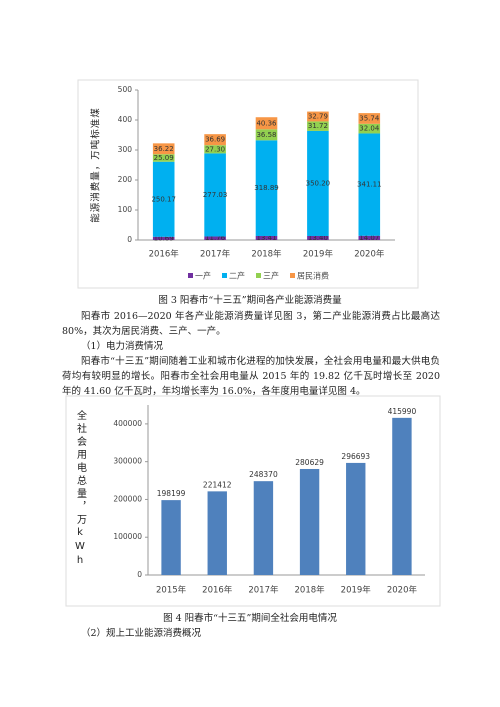  I want to click on data-label: 27.30, so click(215, 149).